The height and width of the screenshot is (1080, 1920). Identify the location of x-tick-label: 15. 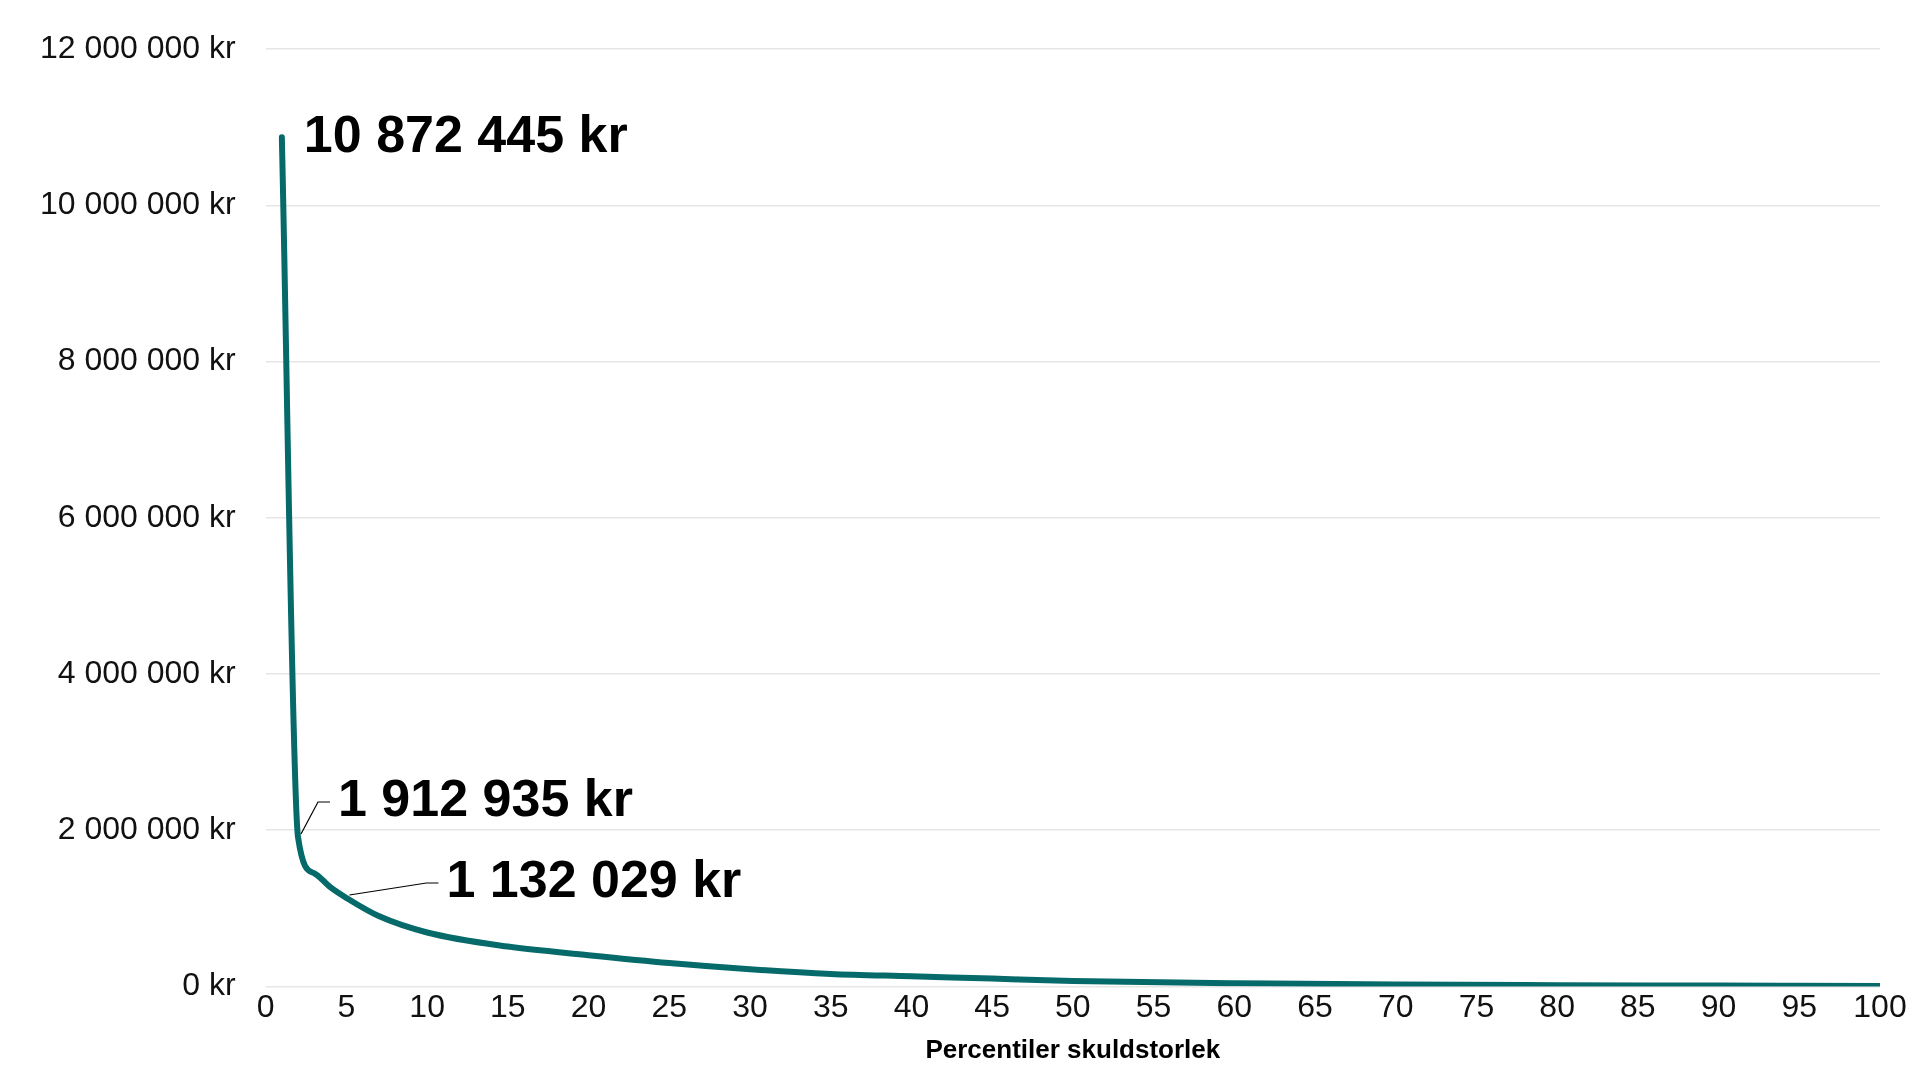
(508, 1006).